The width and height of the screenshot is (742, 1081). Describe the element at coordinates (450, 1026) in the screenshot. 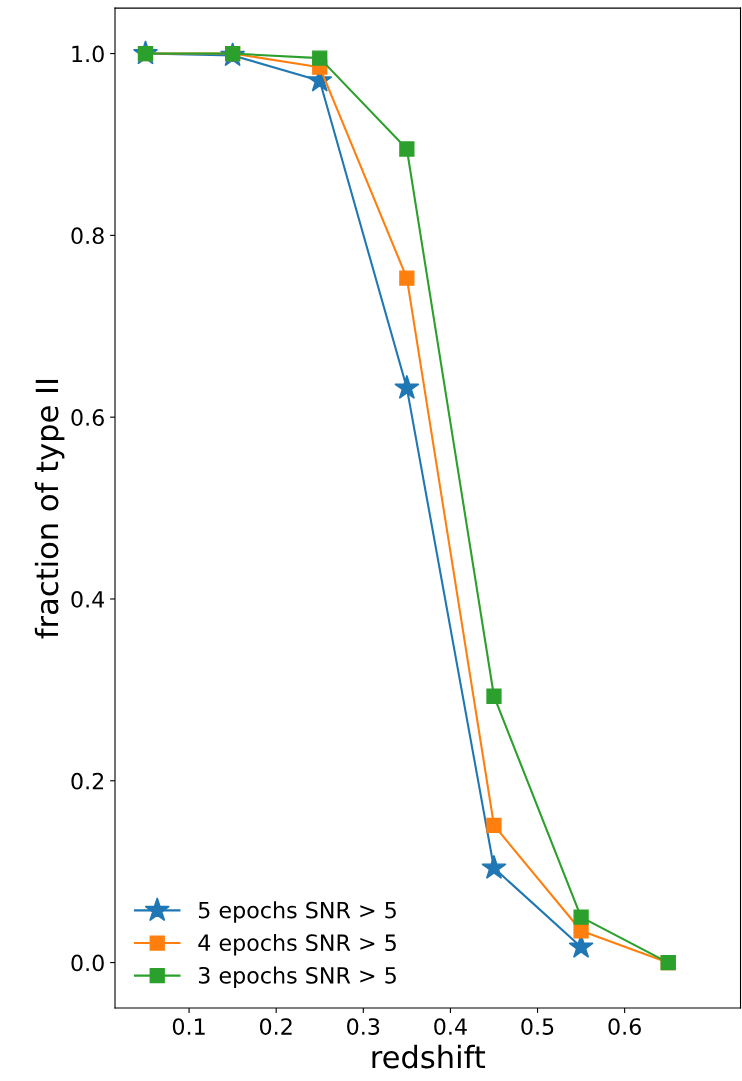

I see `x-tick-label: 0.4` at that location.